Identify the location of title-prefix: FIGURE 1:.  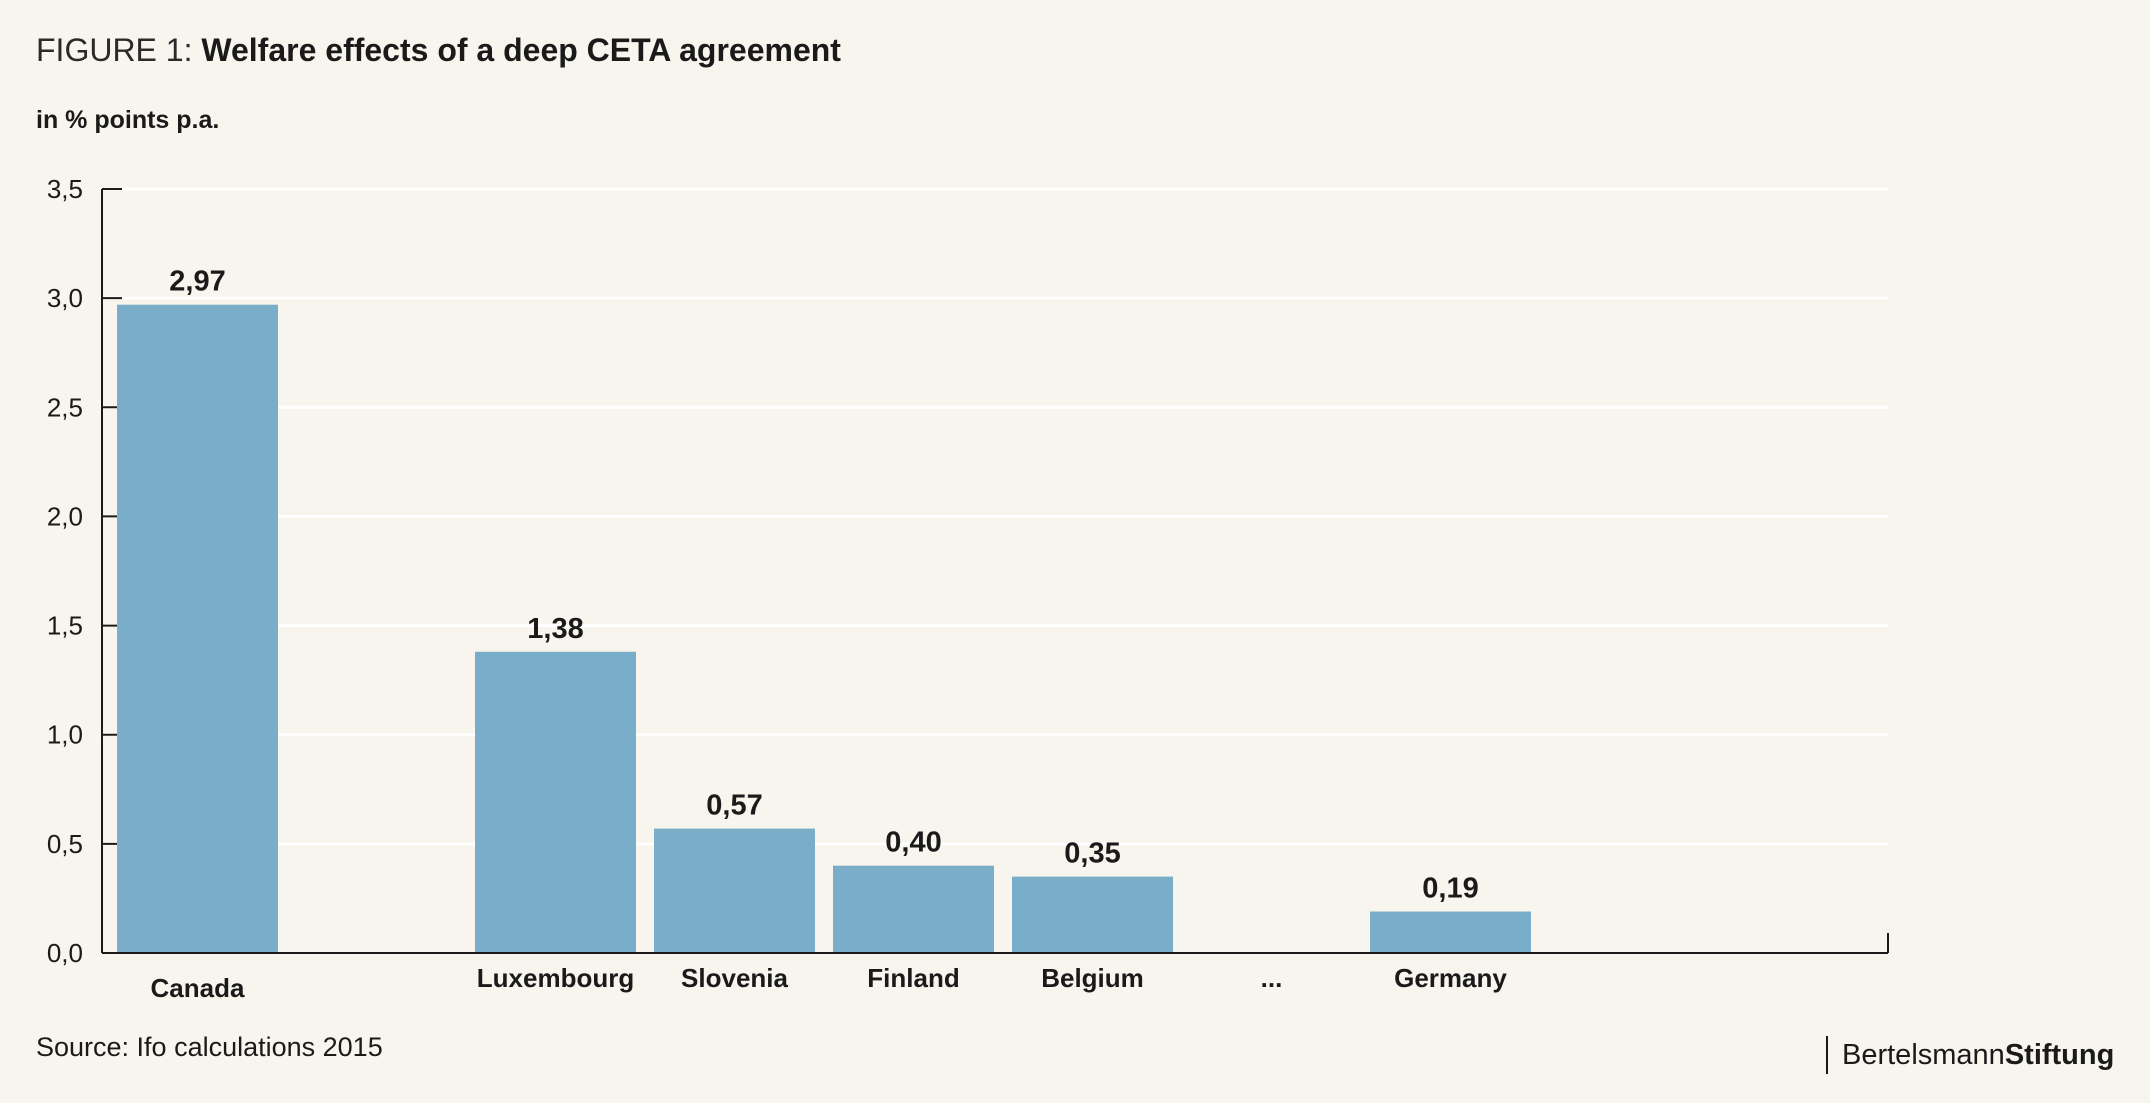
(119, 50).